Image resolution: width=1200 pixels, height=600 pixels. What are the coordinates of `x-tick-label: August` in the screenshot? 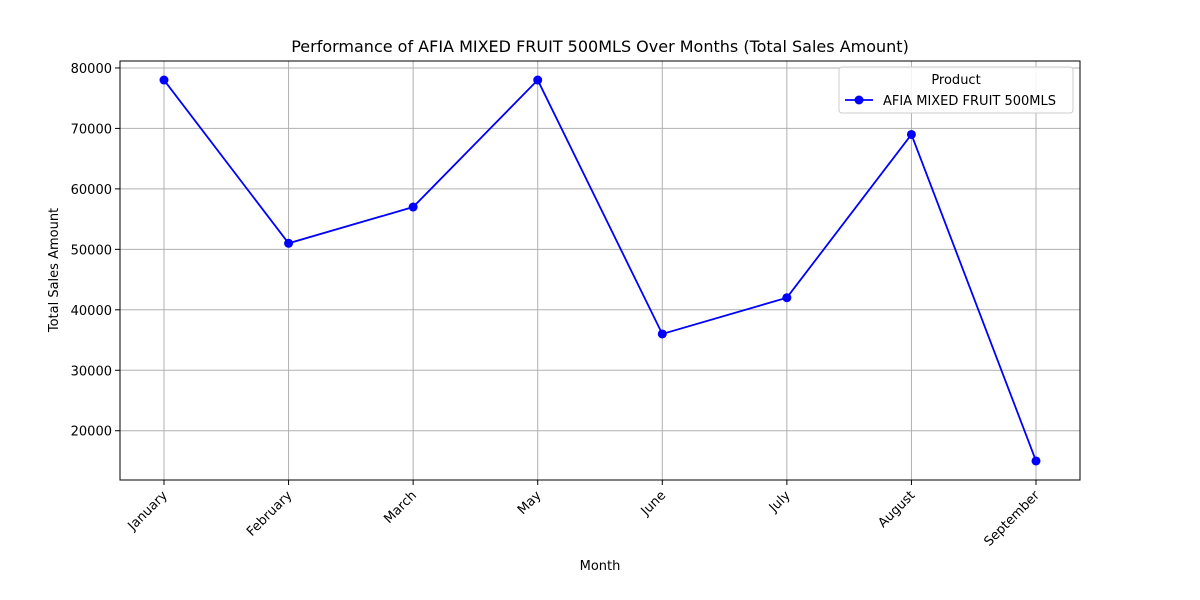 It's located at (896, 509).